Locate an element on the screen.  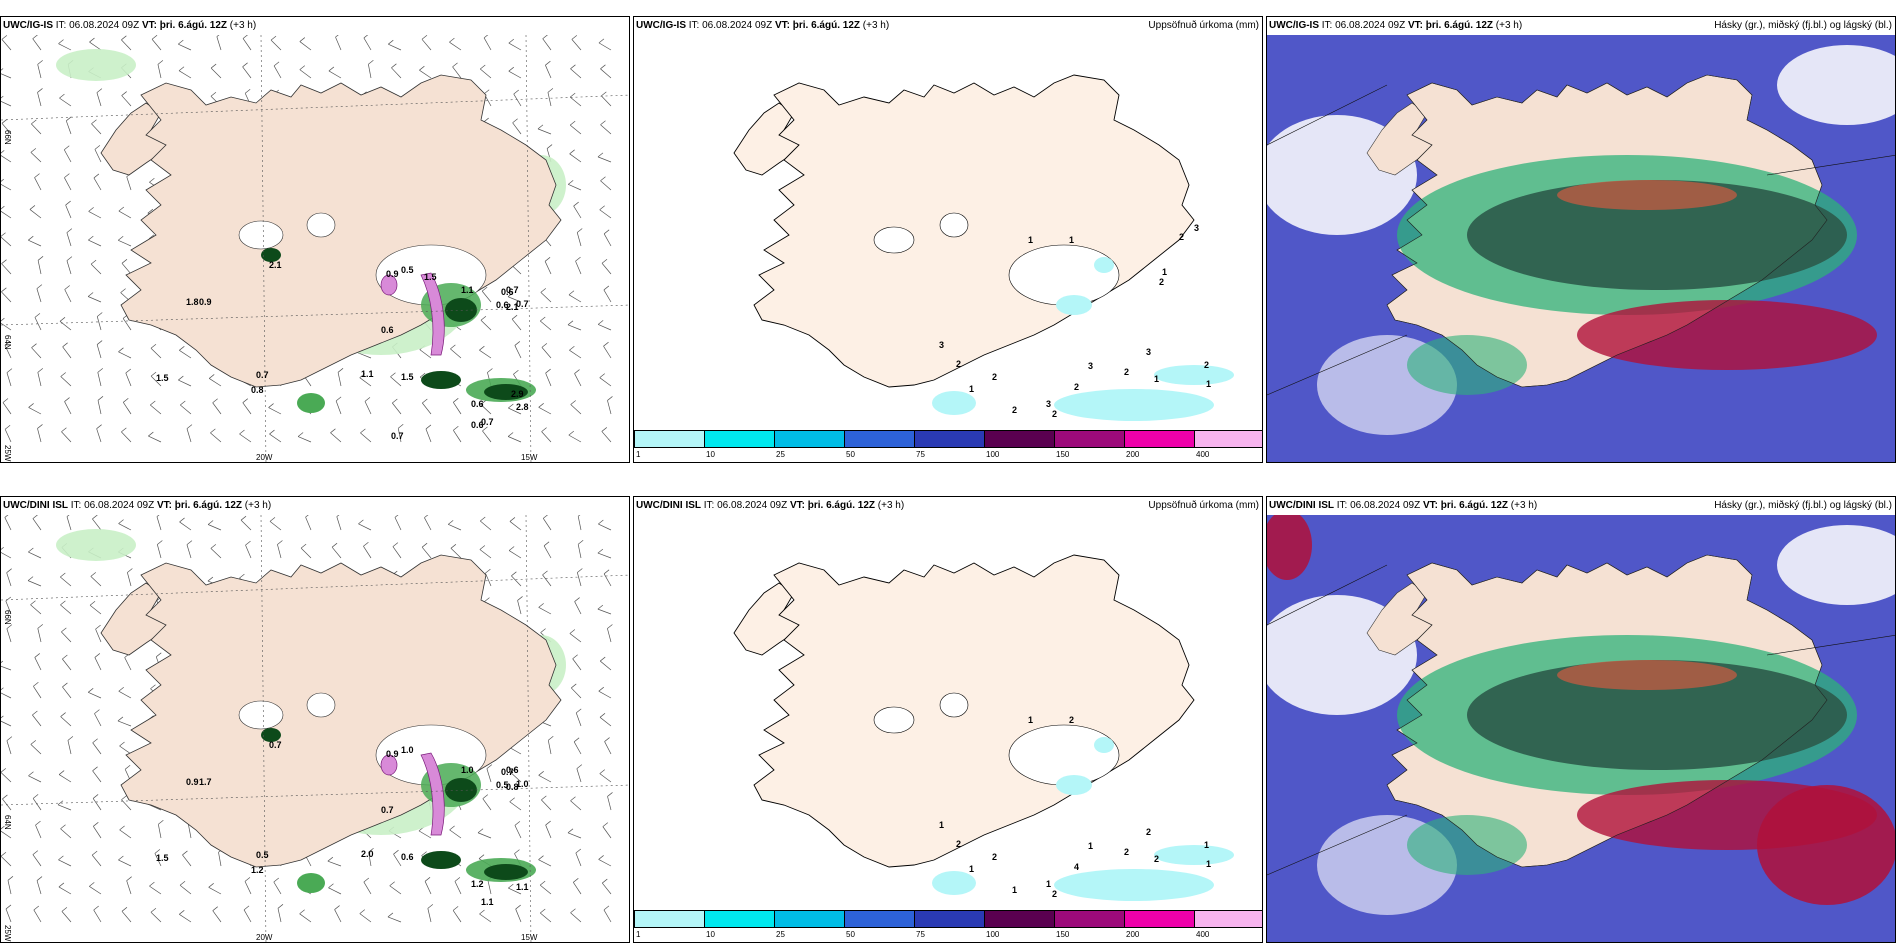
precip-title: Uppsöfnuð úrkoma (mm) is located at coordinates (1203, 25).